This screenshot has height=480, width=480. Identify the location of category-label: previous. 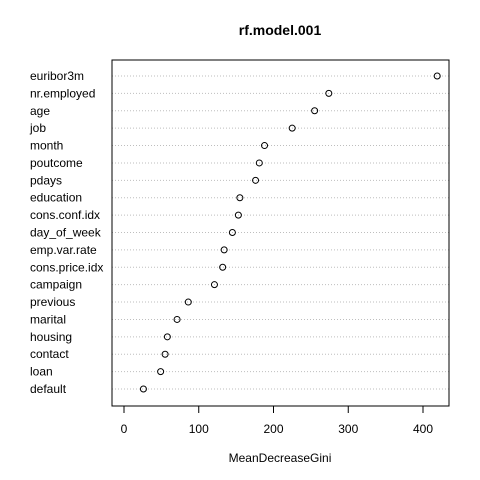
(52, 302).